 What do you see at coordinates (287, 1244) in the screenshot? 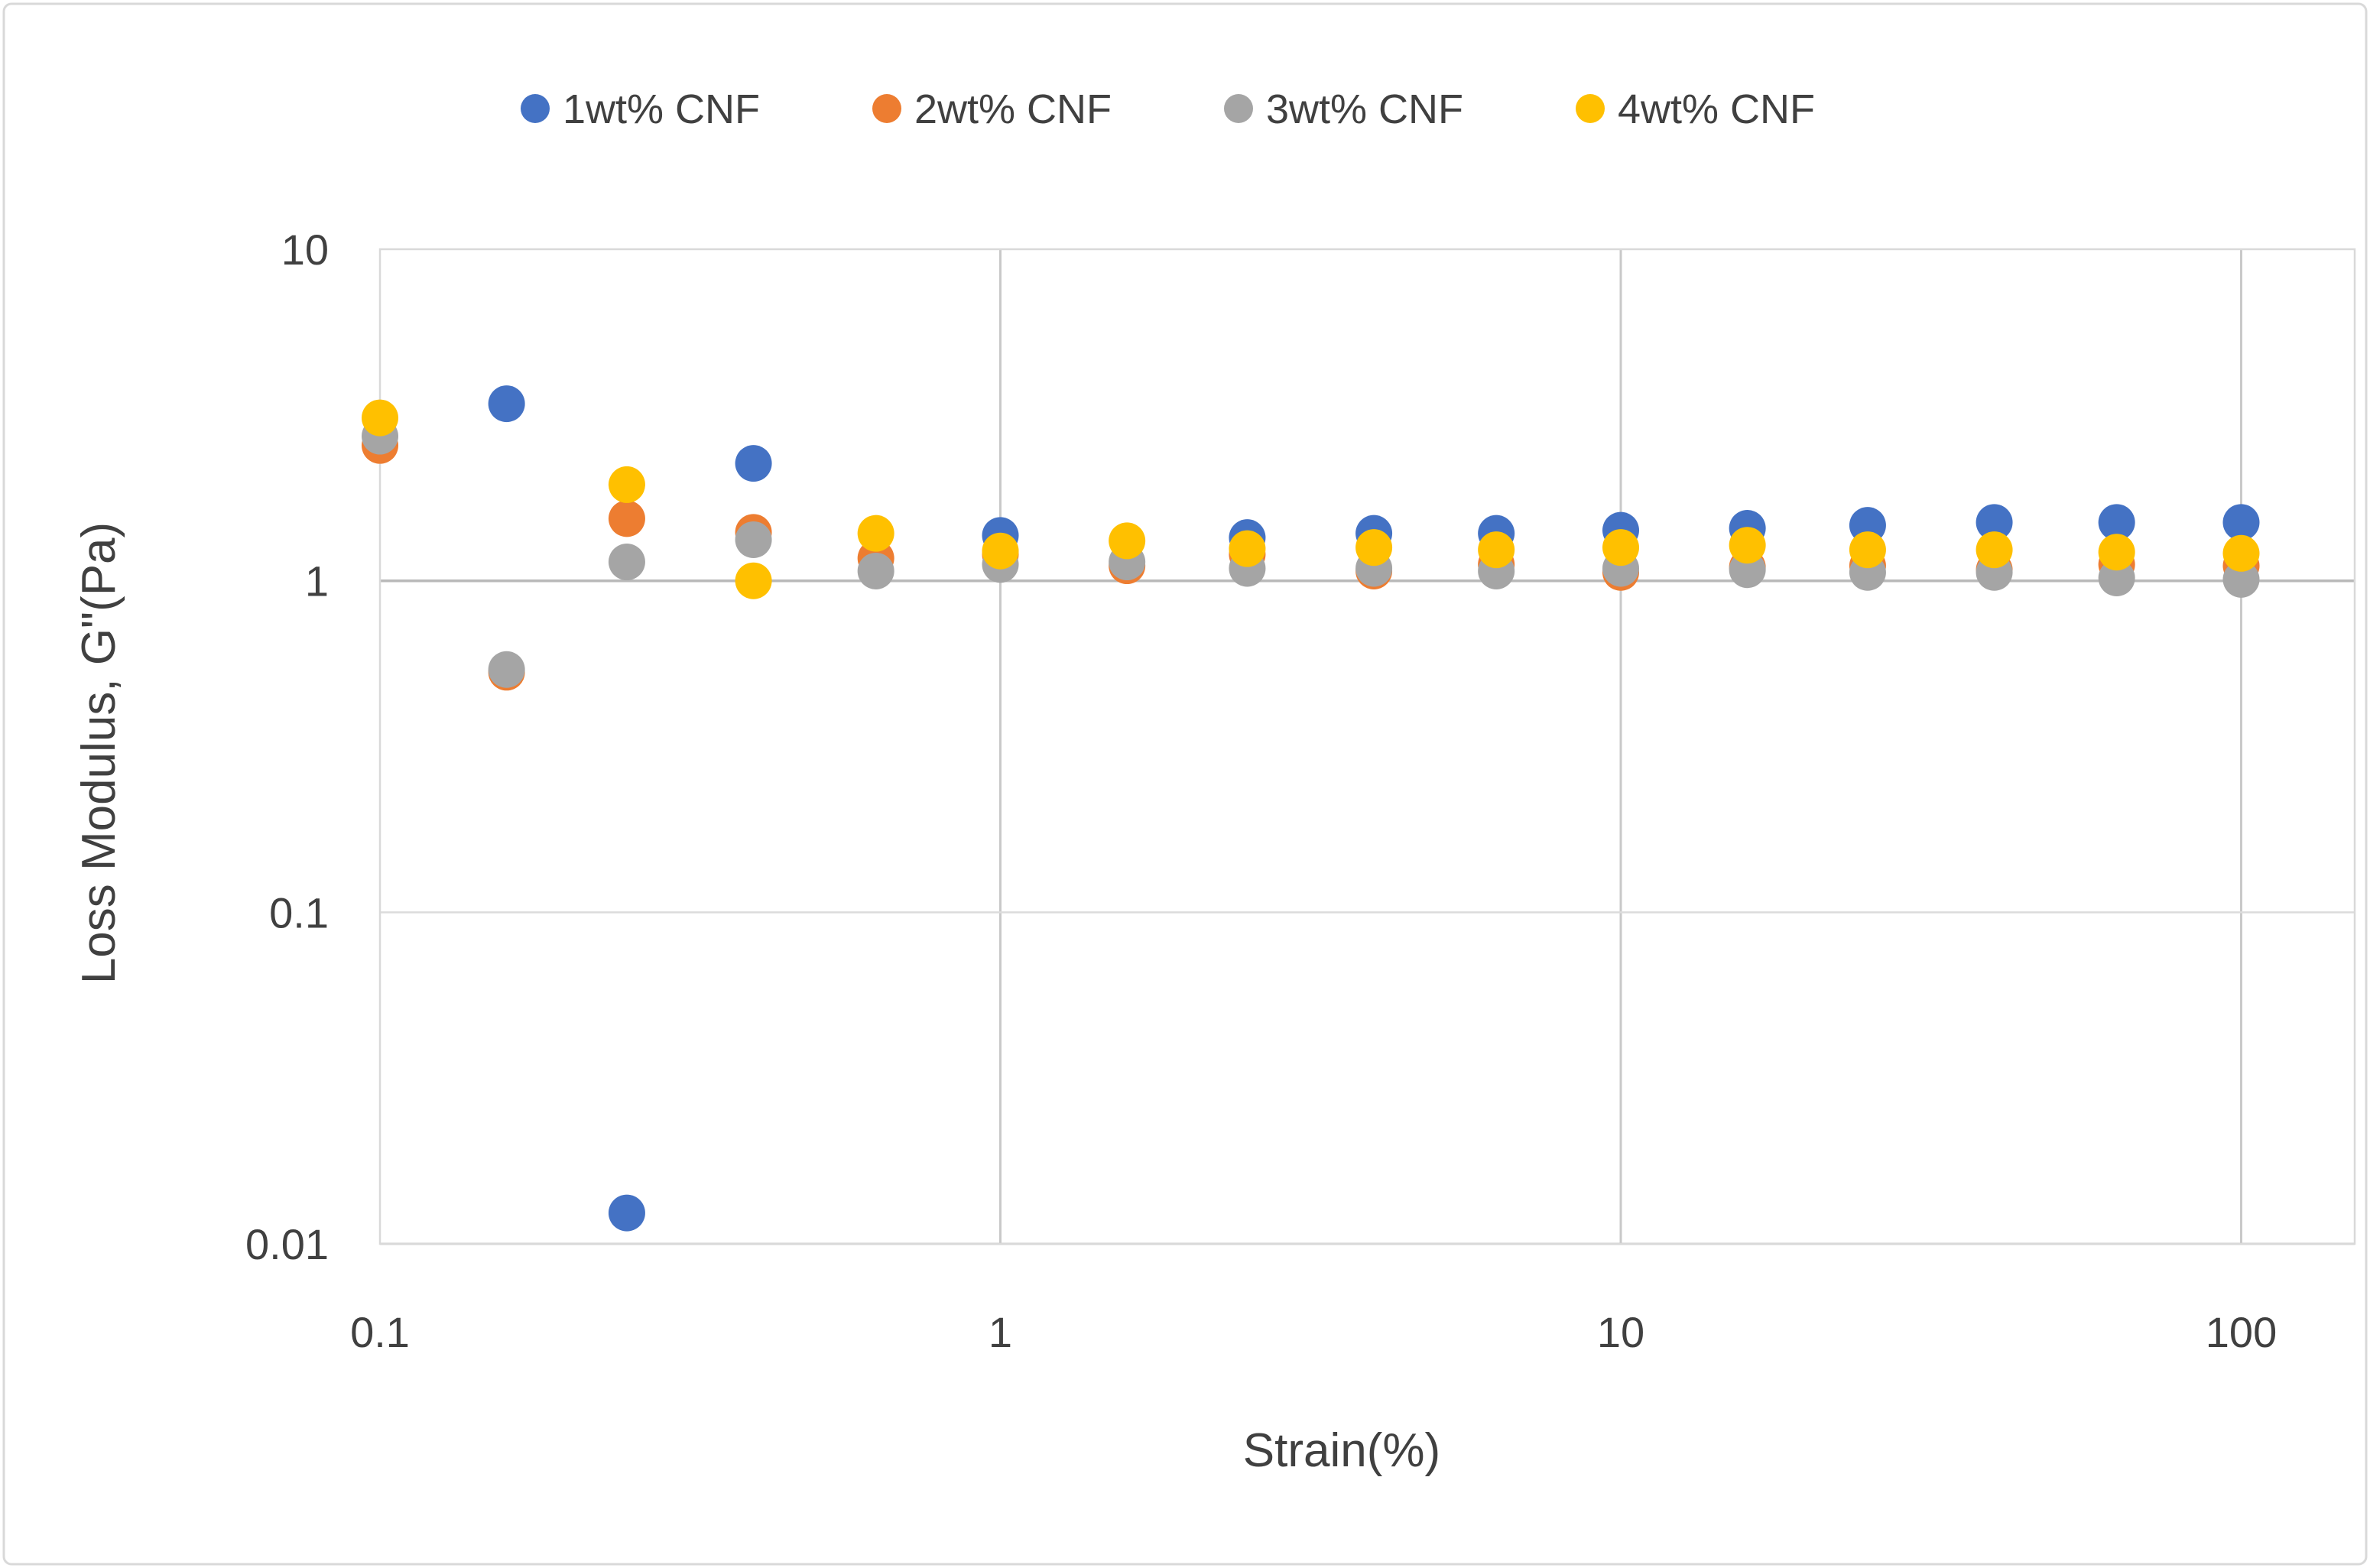
I see `y-tick-label: 0.01` at bounding box center [287, 1244].